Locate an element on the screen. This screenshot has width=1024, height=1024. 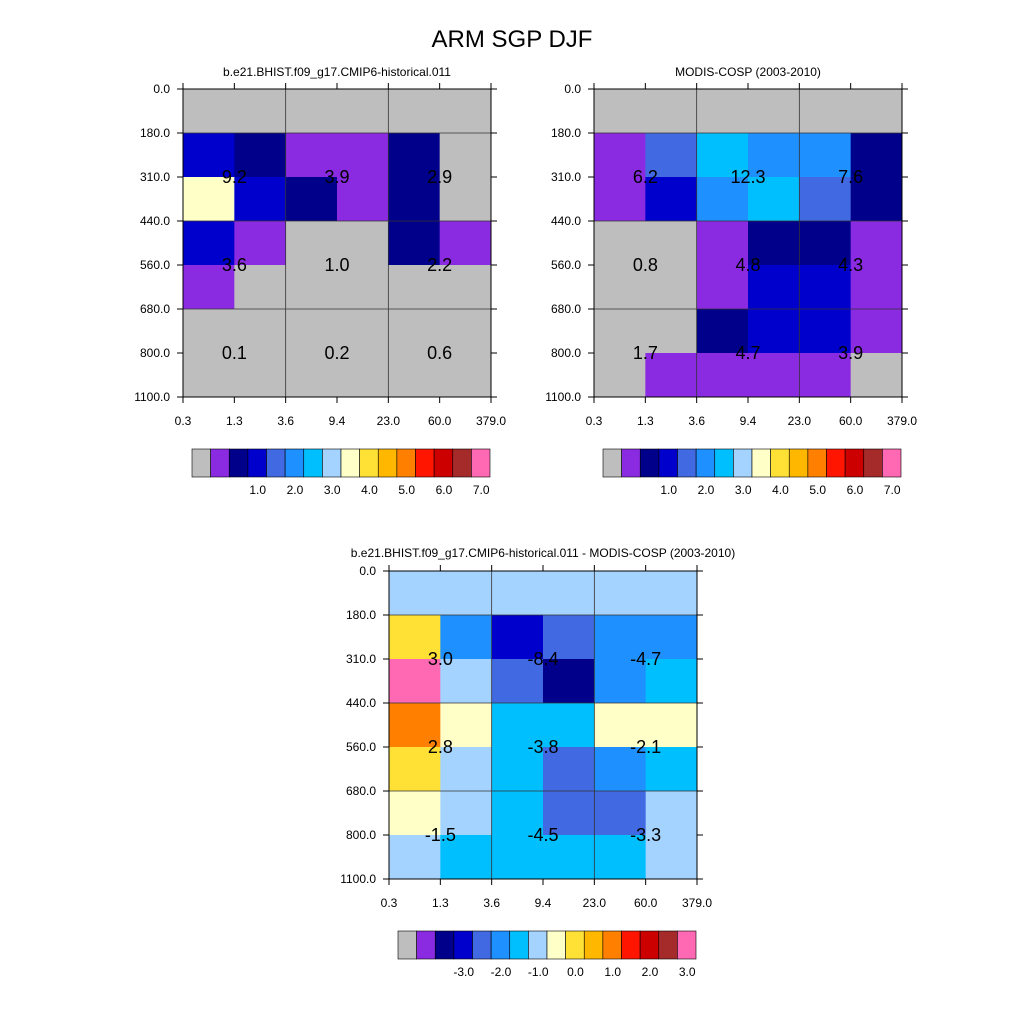
colorbar-label: 7.0 is located at coordinates (892, 490).